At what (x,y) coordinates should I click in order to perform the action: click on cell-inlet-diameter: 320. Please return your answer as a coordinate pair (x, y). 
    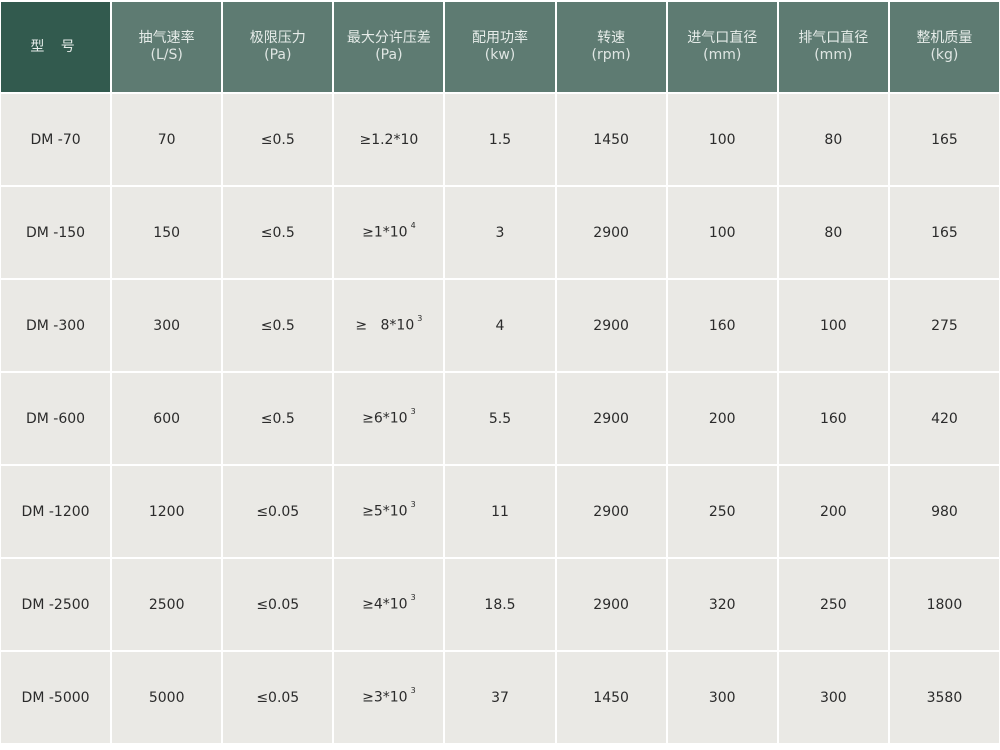
    Looking at the image, I should click on (722, 604).